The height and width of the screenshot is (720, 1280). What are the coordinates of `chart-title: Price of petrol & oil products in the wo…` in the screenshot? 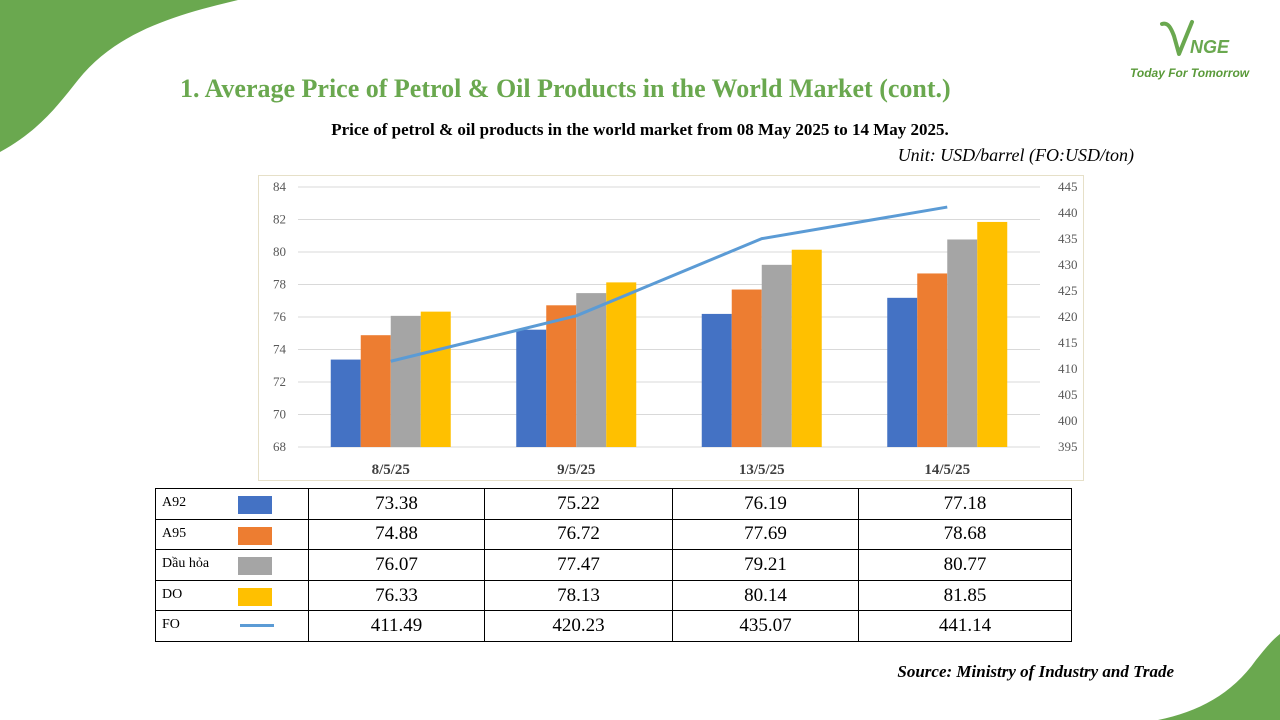 It's located at (640, 129).